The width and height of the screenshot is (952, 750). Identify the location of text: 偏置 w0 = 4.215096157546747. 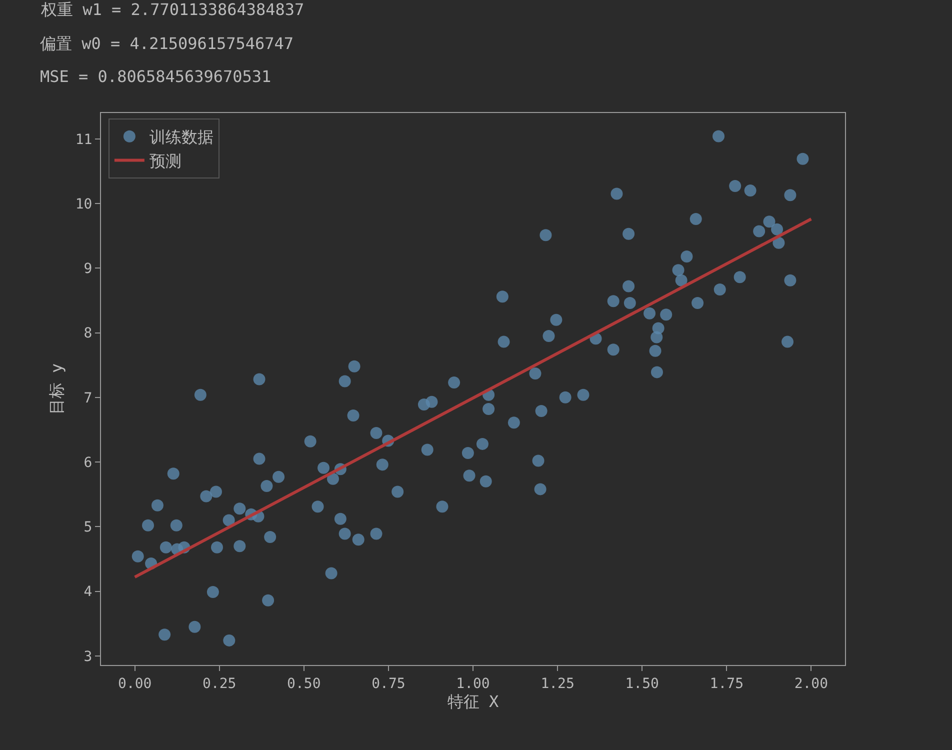
(167, 43).